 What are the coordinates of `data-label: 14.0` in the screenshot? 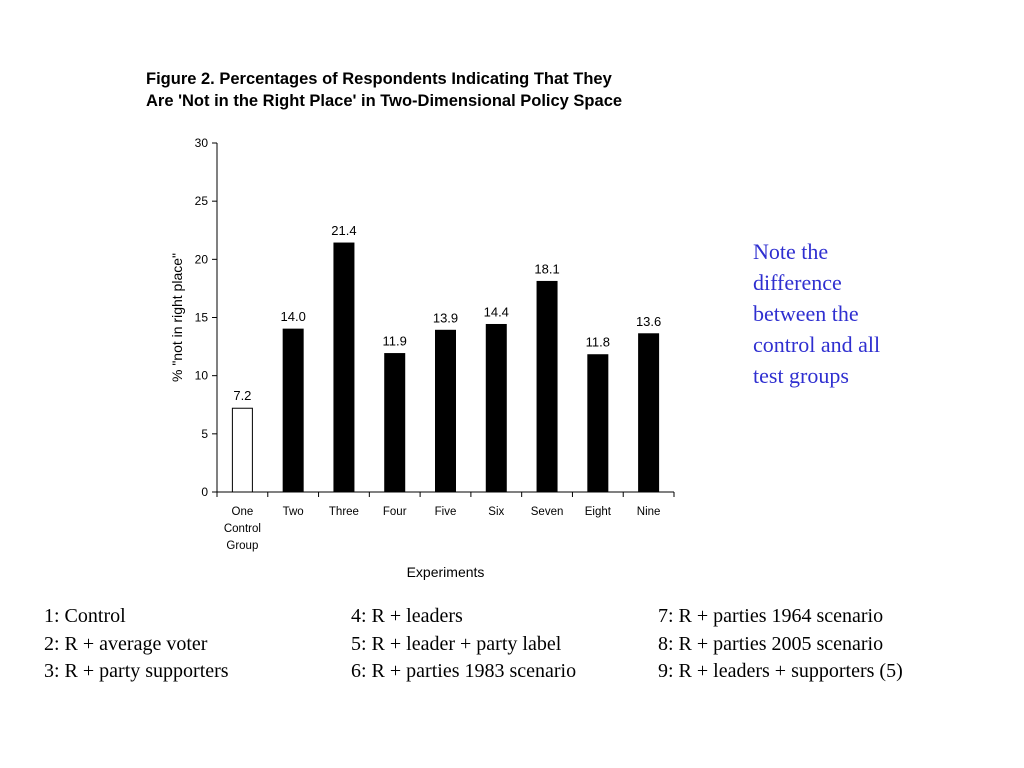 It's located at (293, 316).